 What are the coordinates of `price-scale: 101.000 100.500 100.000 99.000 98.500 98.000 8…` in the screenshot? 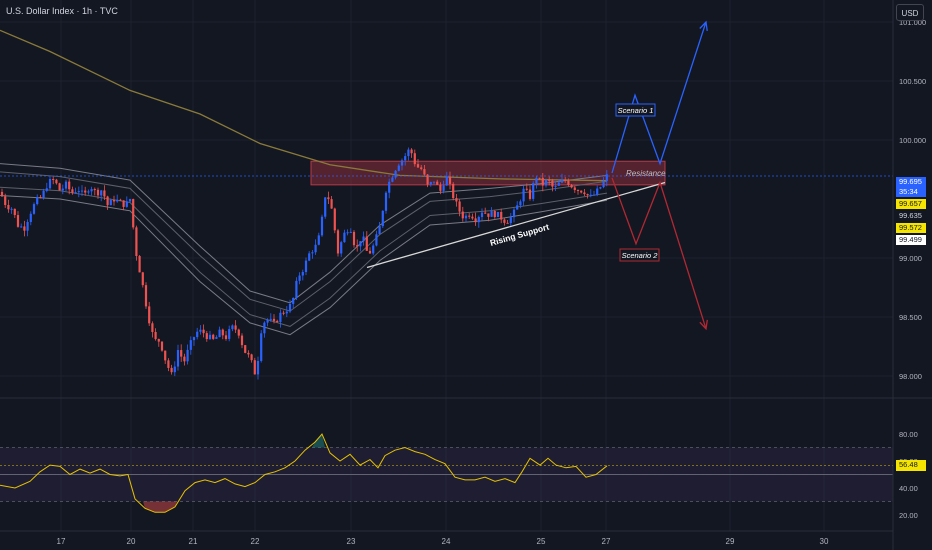 It's located at (912, 269).